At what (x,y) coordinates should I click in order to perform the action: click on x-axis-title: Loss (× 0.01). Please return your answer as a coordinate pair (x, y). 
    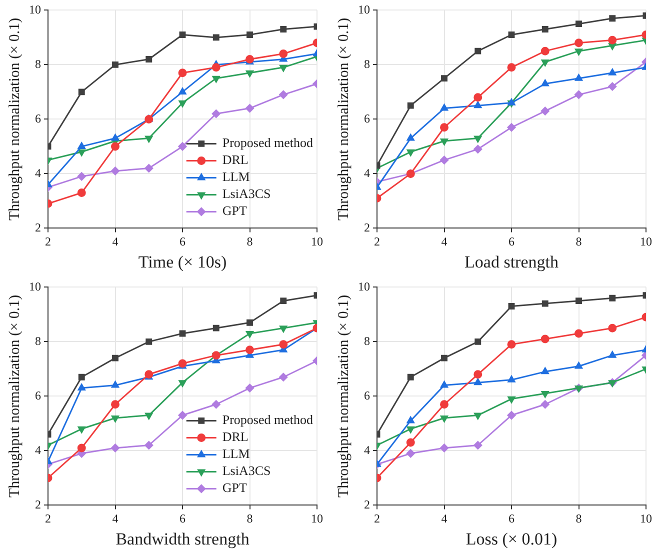
    Looking at the image, I should click on (512, 538).